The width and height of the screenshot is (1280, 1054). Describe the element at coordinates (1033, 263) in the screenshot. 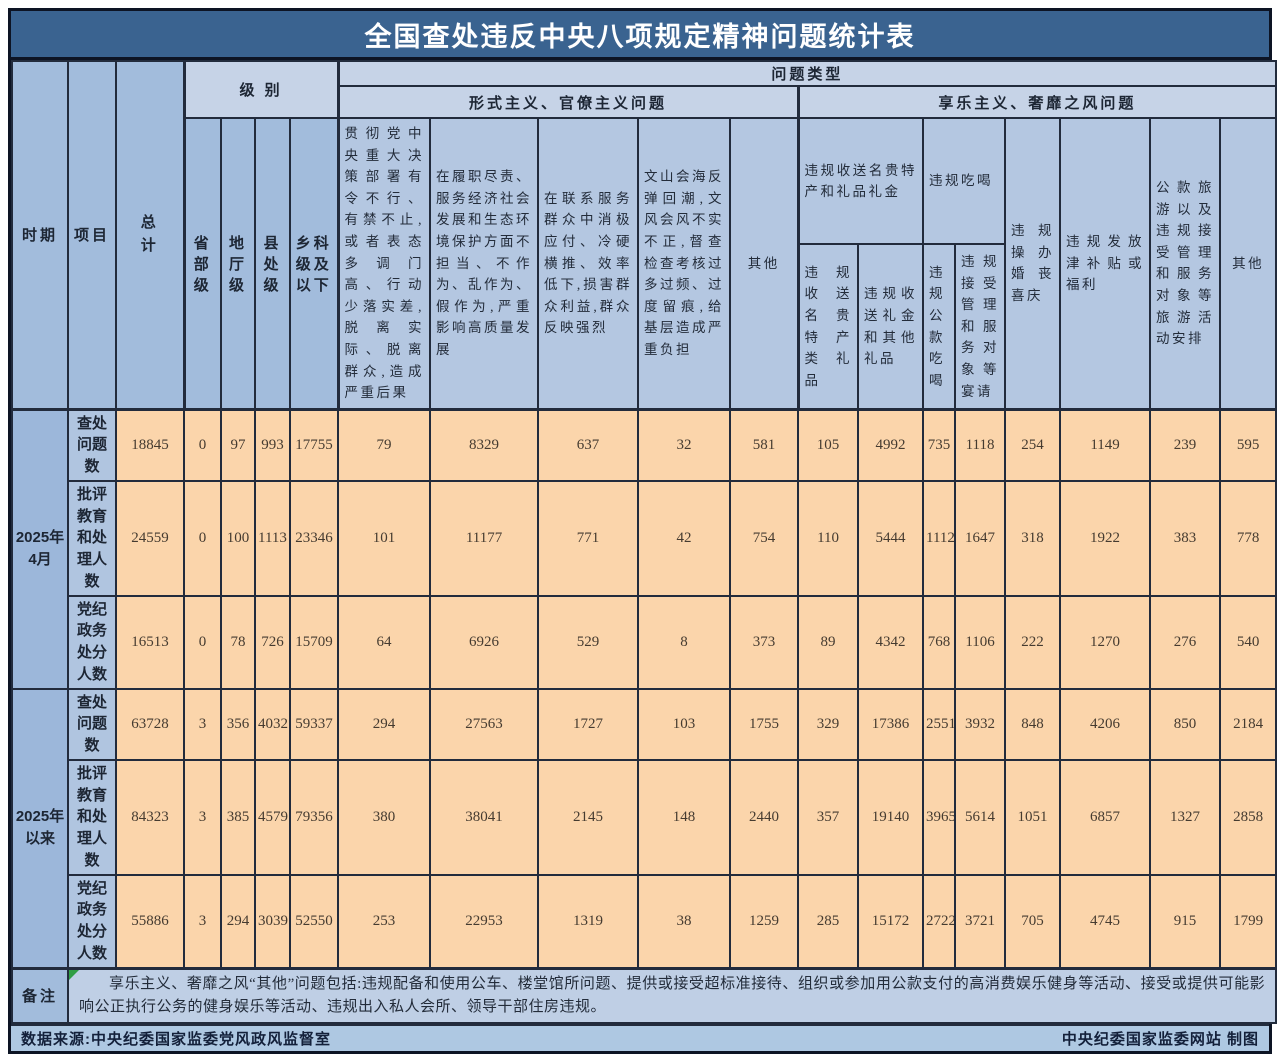

I see `col-header-weddings-funerals: 违规操办婚丧喜庆` at that location.